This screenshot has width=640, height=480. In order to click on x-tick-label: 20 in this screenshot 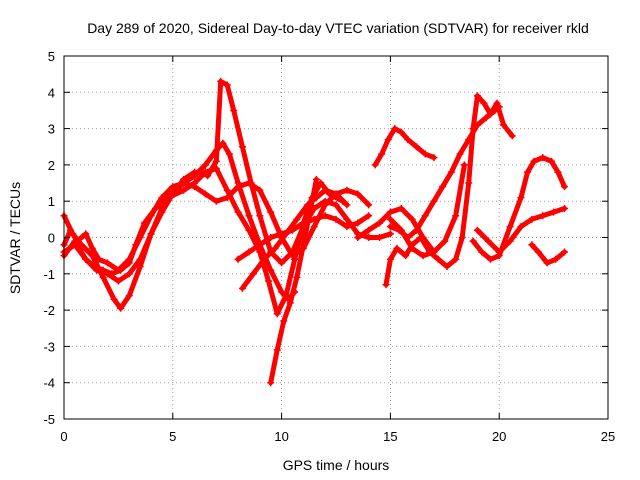, I will do `click(499, 436)`.